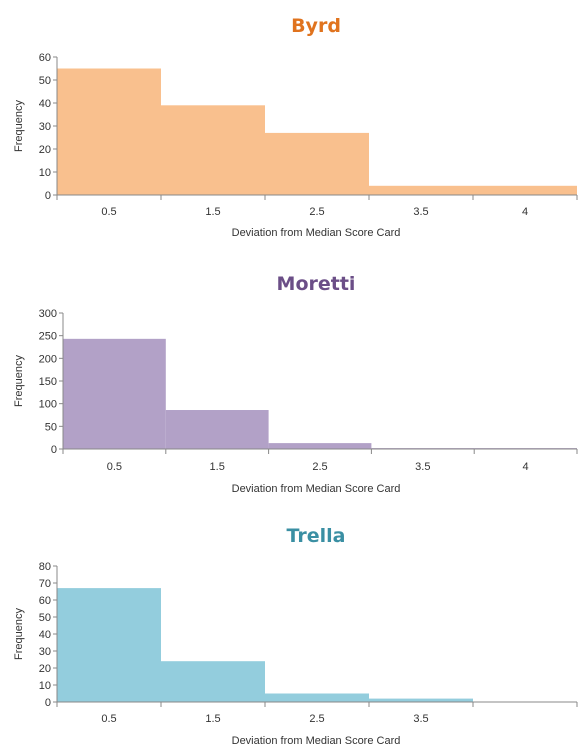  What do you see at coordinates (48, 337) in the screenshot?
I see `y-tick-label: 250` at bounding box center [48, 337].